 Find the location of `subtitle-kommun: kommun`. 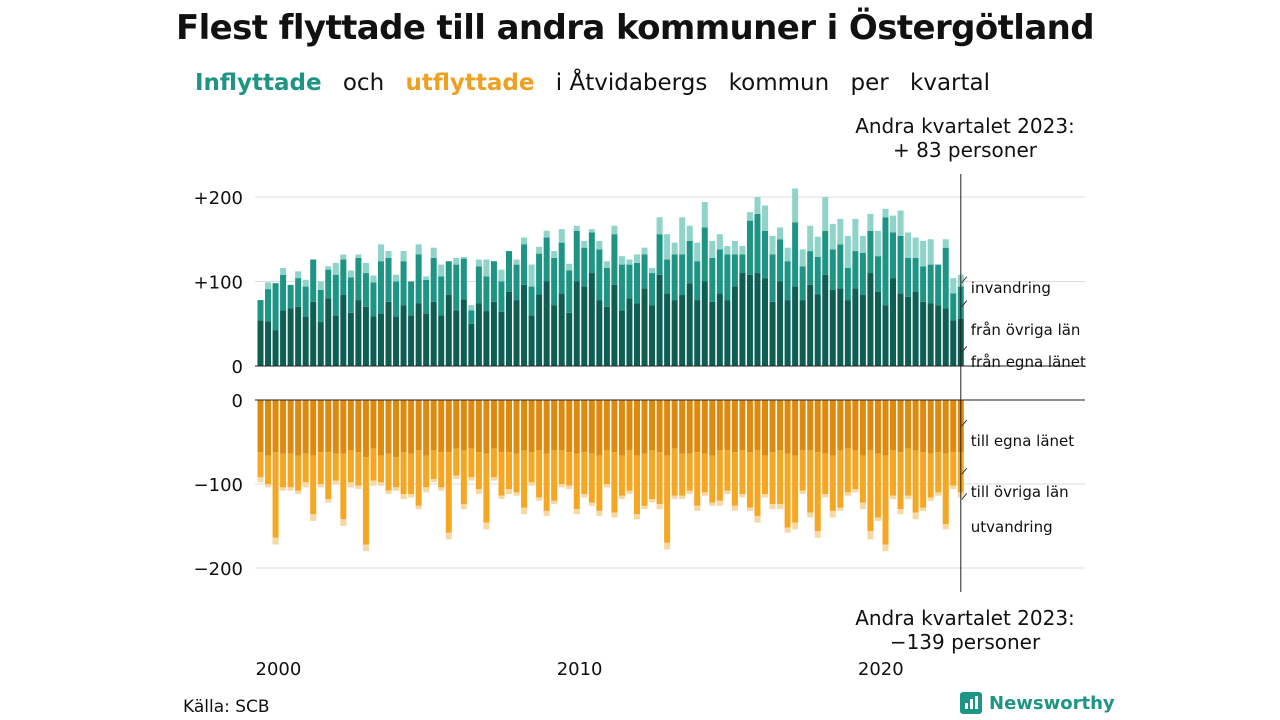

subtitle-kommun: kommun is located at coordinates (779, 83).